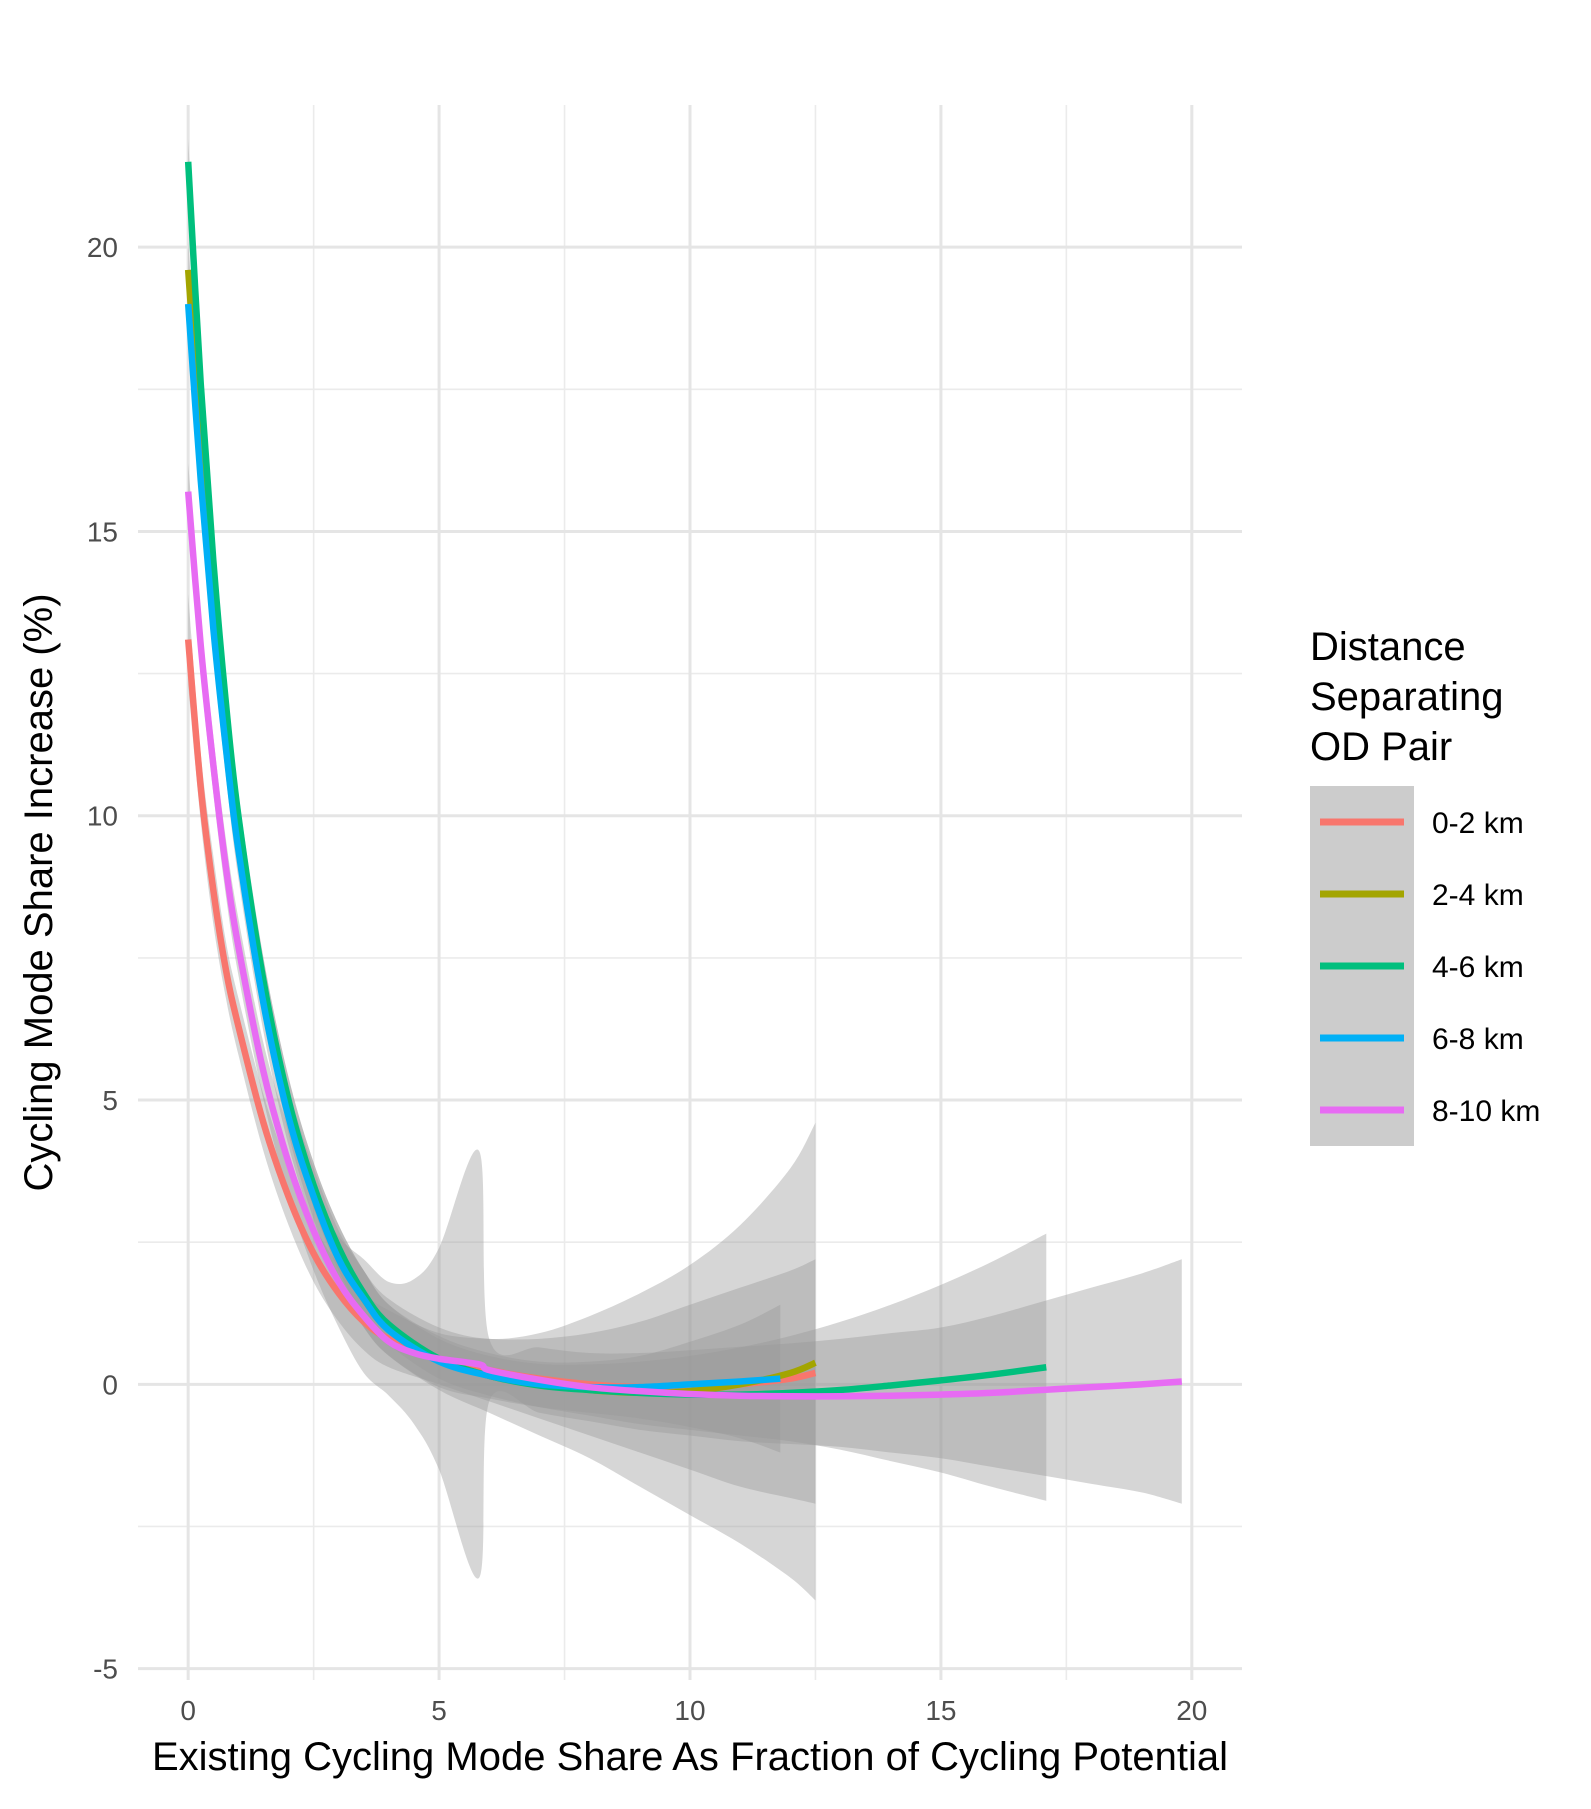  Describe the element at coordinates (1478, 823) in the screenshot. I see `legend-label: 0-2 km` at that location.